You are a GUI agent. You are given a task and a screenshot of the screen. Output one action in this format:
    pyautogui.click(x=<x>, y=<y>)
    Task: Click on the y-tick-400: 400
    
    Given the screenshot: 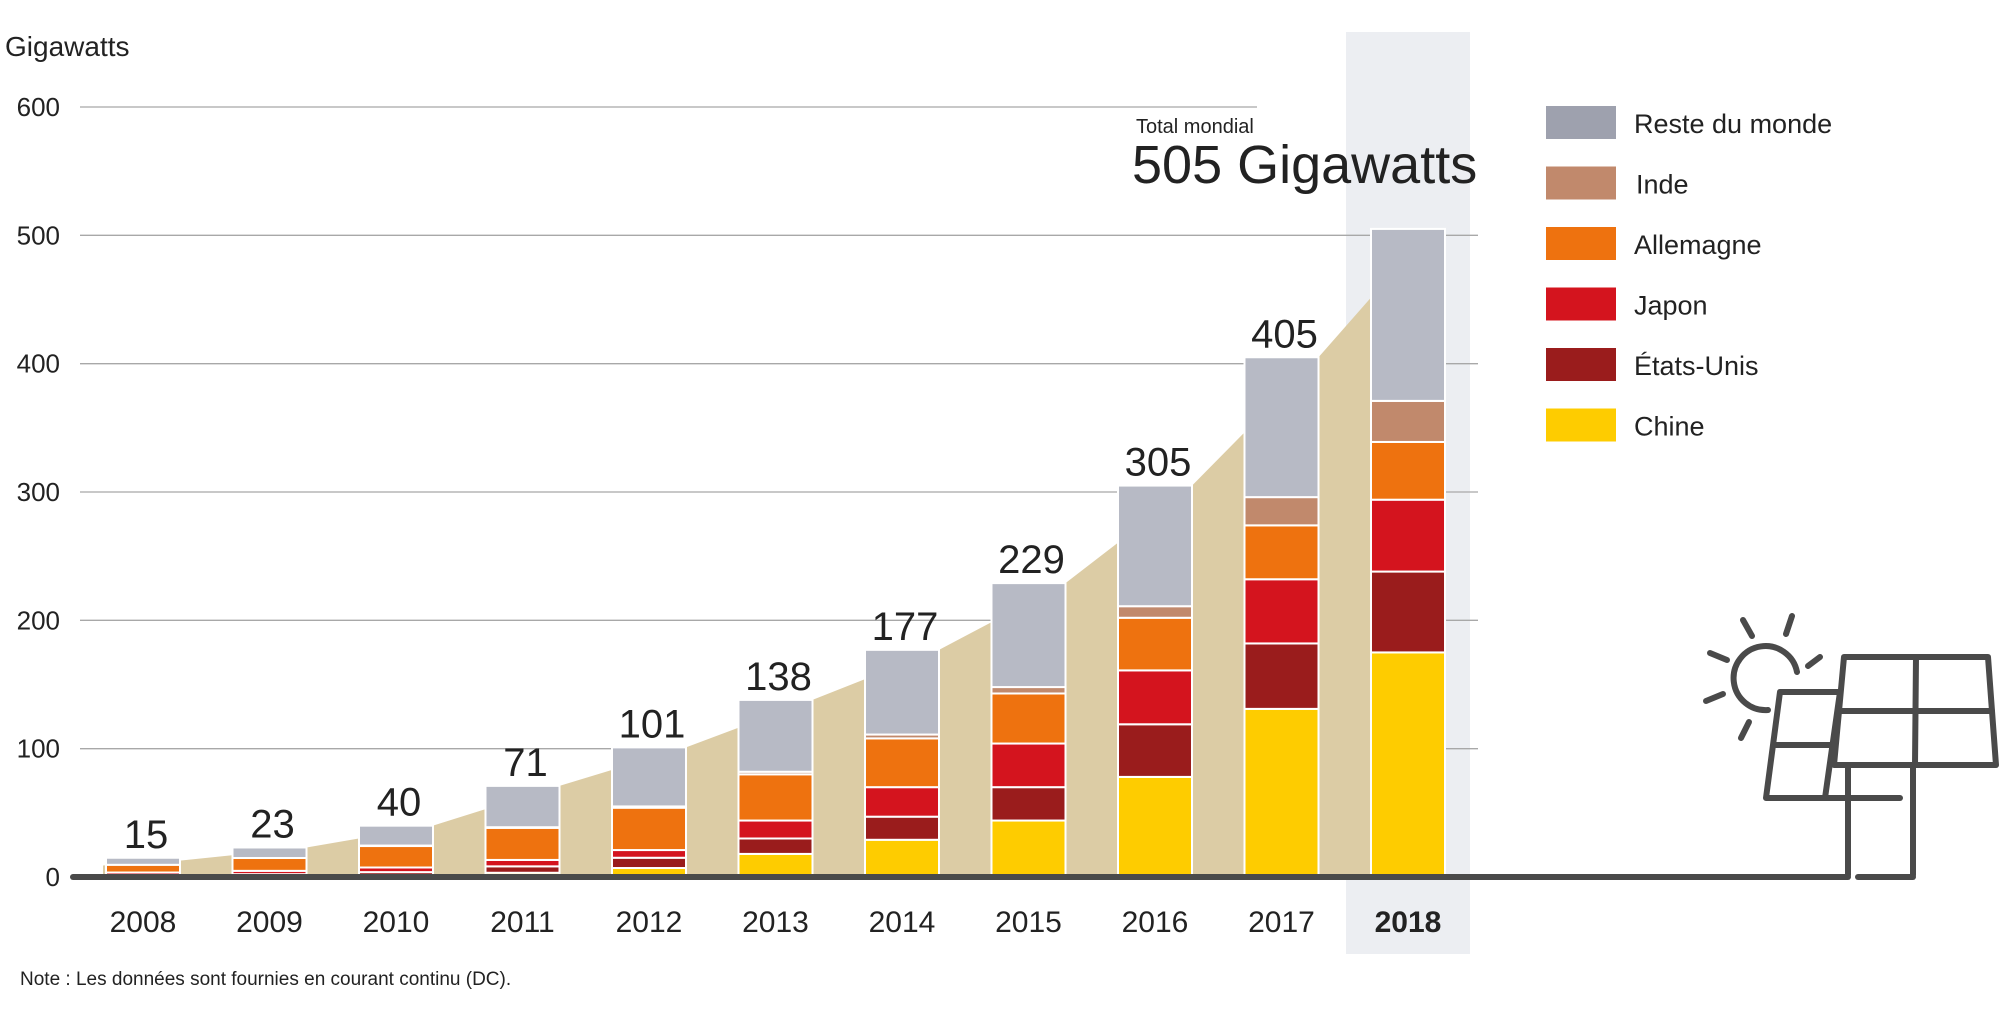 What is the action you would take?
    pyautogui.click(x=38, y=364)
    